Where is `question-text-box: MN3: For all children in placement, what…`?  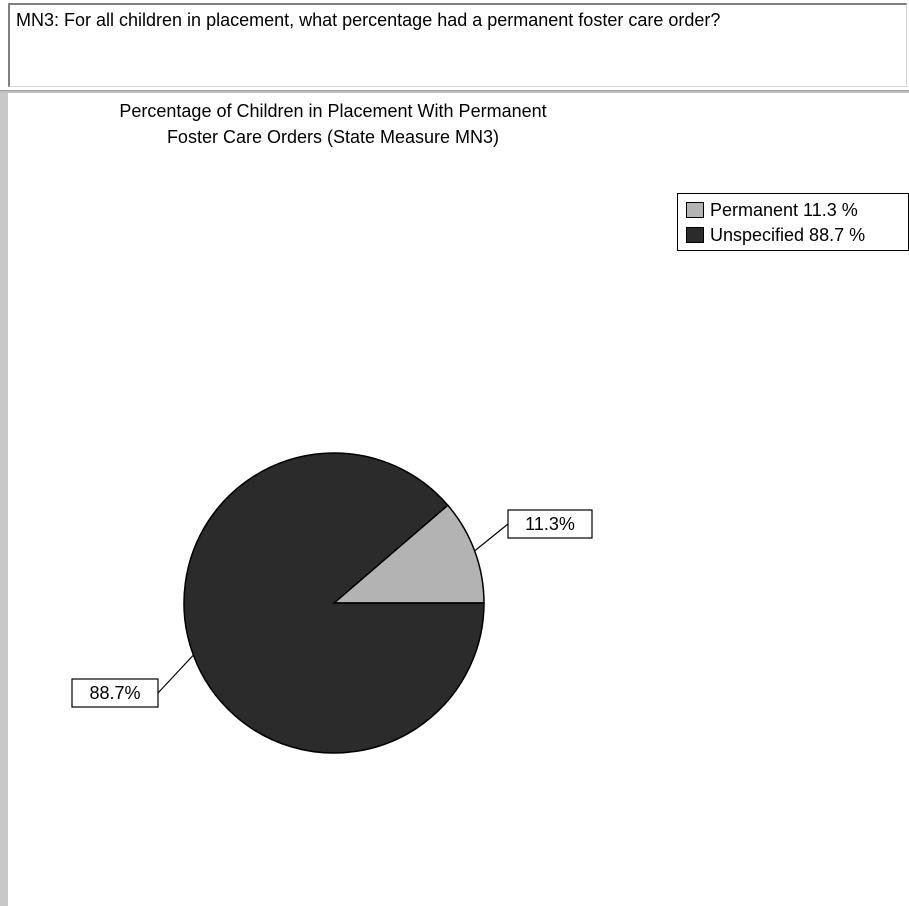 question-text-box: MN3: For all children in placement, what… is located at coordinates (457, 45).